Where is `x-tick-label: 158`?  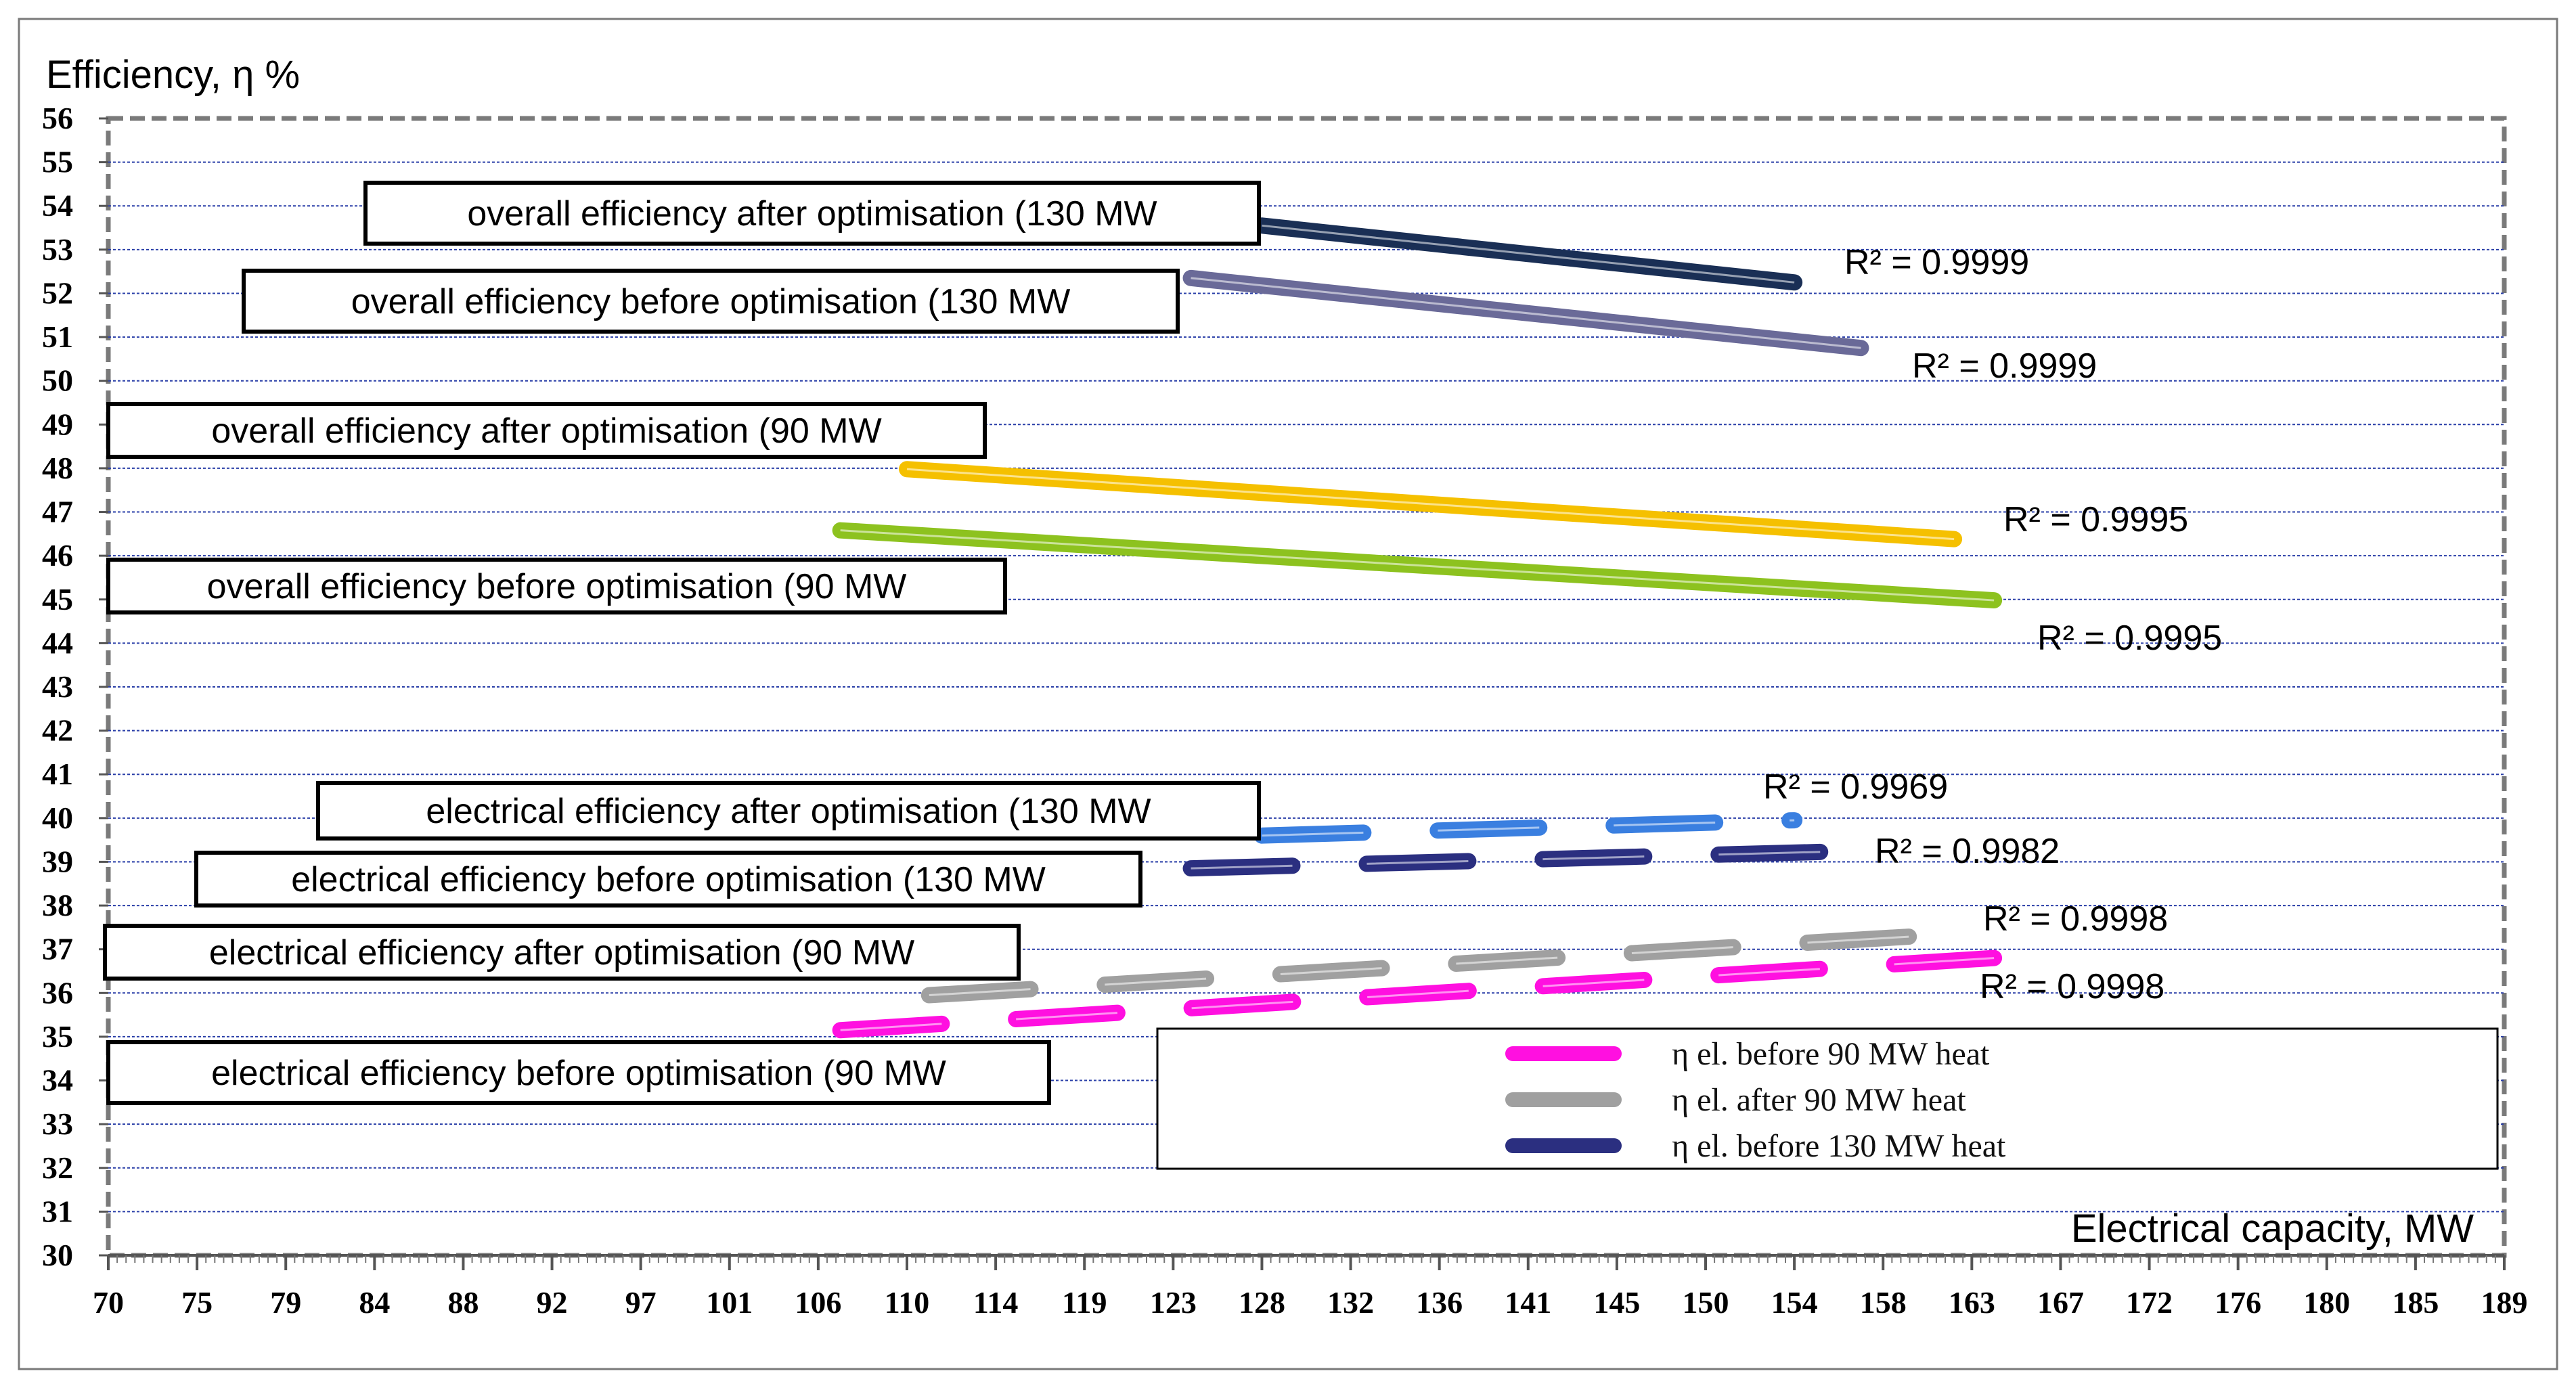 x-tick-label: 158 is located at coordinates (1883, 1302).